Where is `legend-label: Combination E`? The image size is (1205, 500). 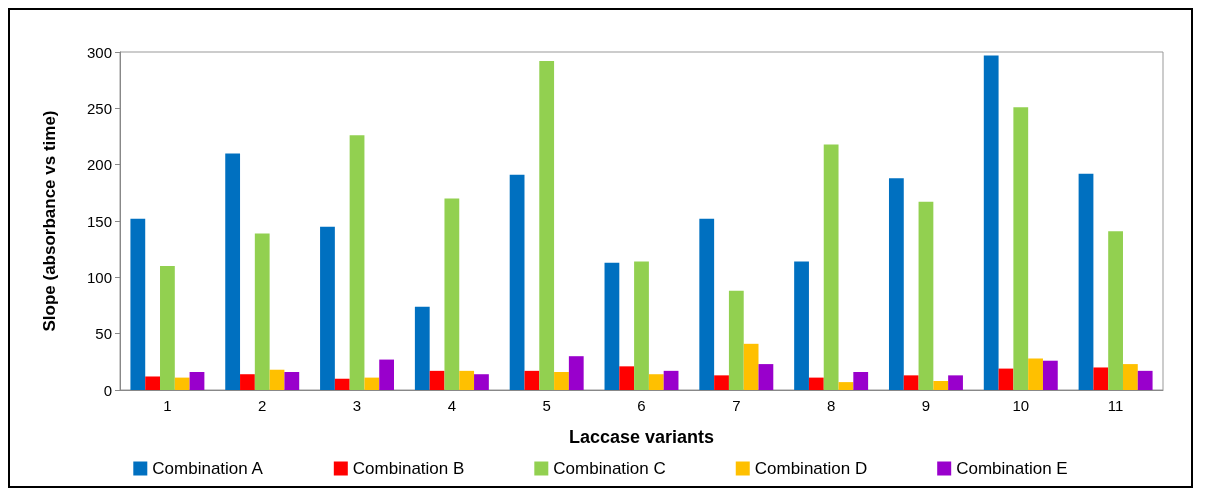
legend-label: Combination E is located at coordinates (1012, 468).